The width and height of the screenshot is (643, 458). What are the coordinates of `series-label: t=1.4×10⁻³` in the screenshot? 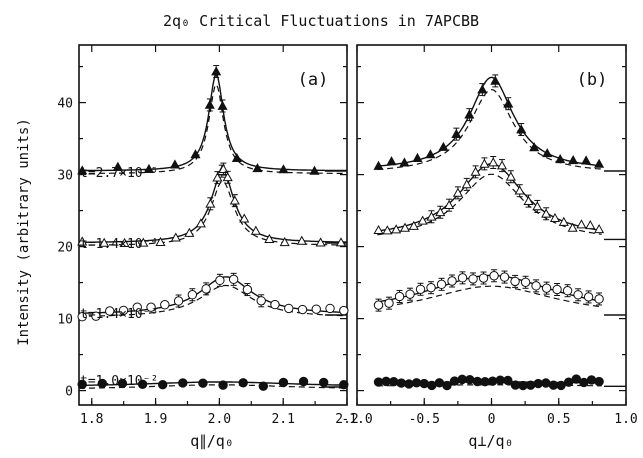 It's located at (119, 314).